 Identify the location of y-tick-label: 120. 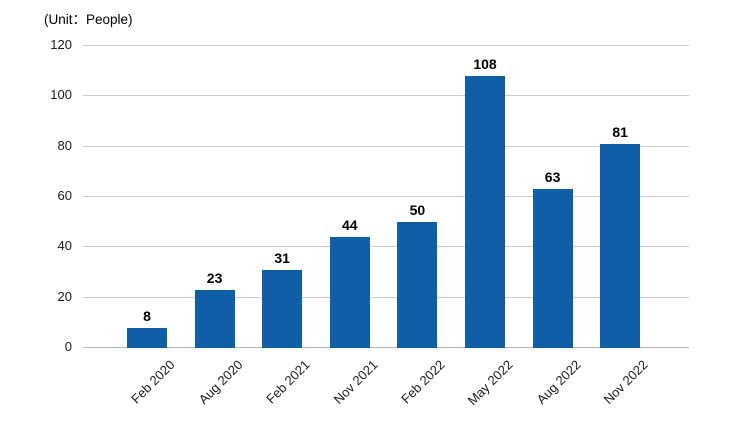
(61, 44).